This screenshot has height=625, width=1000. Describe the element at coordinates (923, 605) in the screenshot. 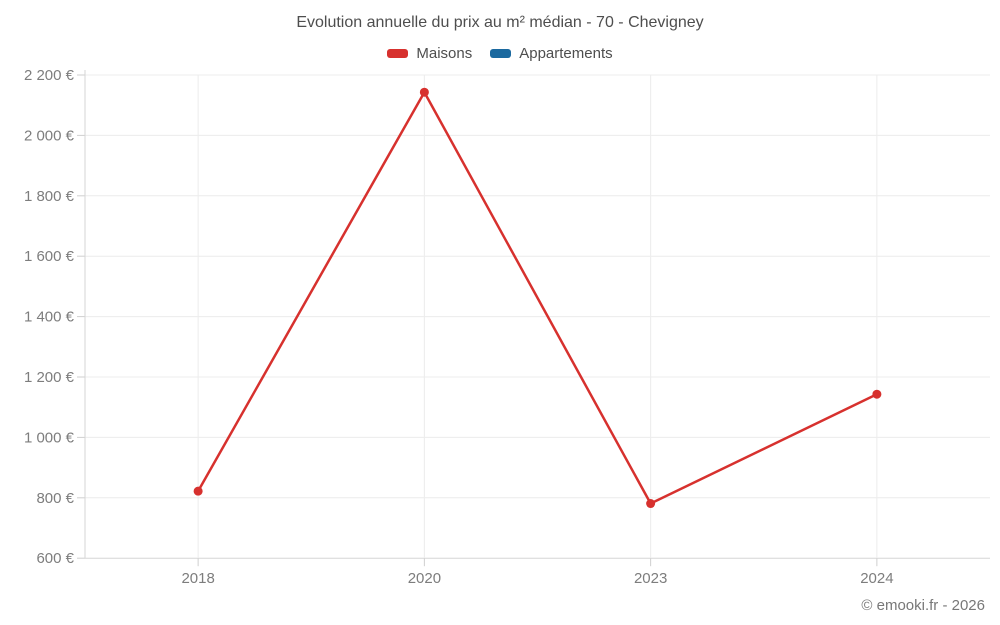

I see `copyright: © emooki.fr - 2026` at that location.